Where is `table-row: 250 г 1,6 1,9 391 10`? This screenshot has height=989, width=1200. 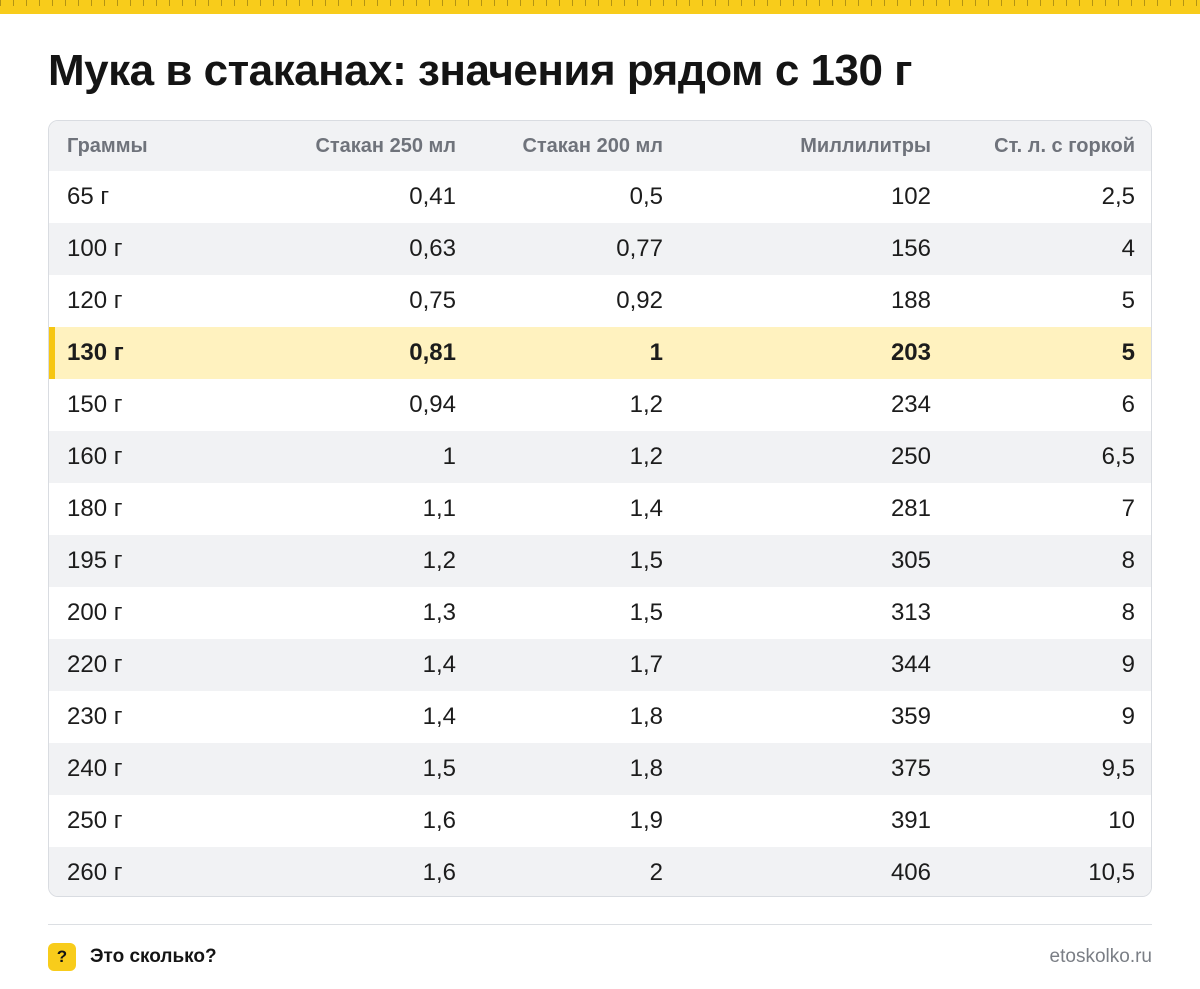
table-row: 250 г 1,6 1,9 391 10 is located at coordinates (600, 821).